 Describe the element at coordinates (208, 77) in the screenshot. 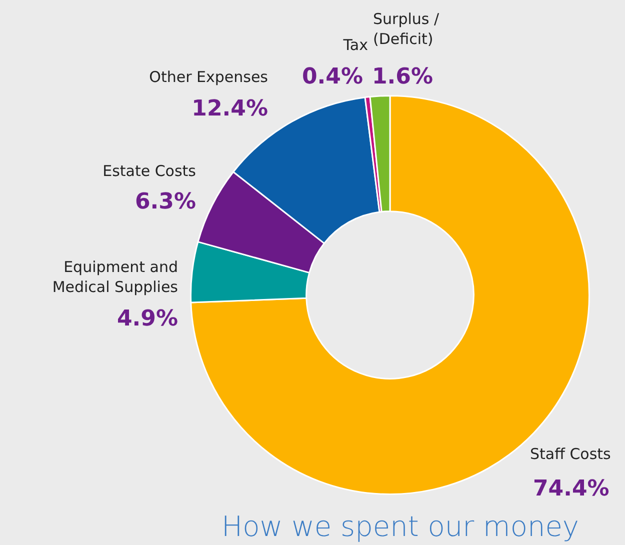

I see `slice-label: Other Expenses` at that location.